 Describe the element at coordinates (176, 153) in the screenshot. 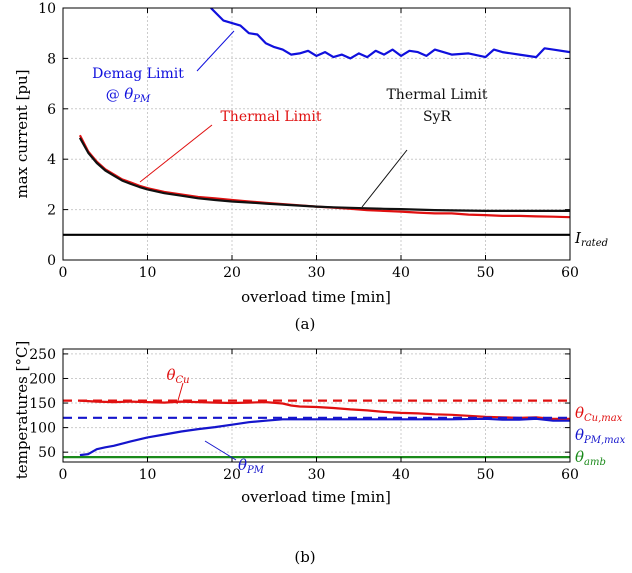

I see `thermal-leader` at that location.